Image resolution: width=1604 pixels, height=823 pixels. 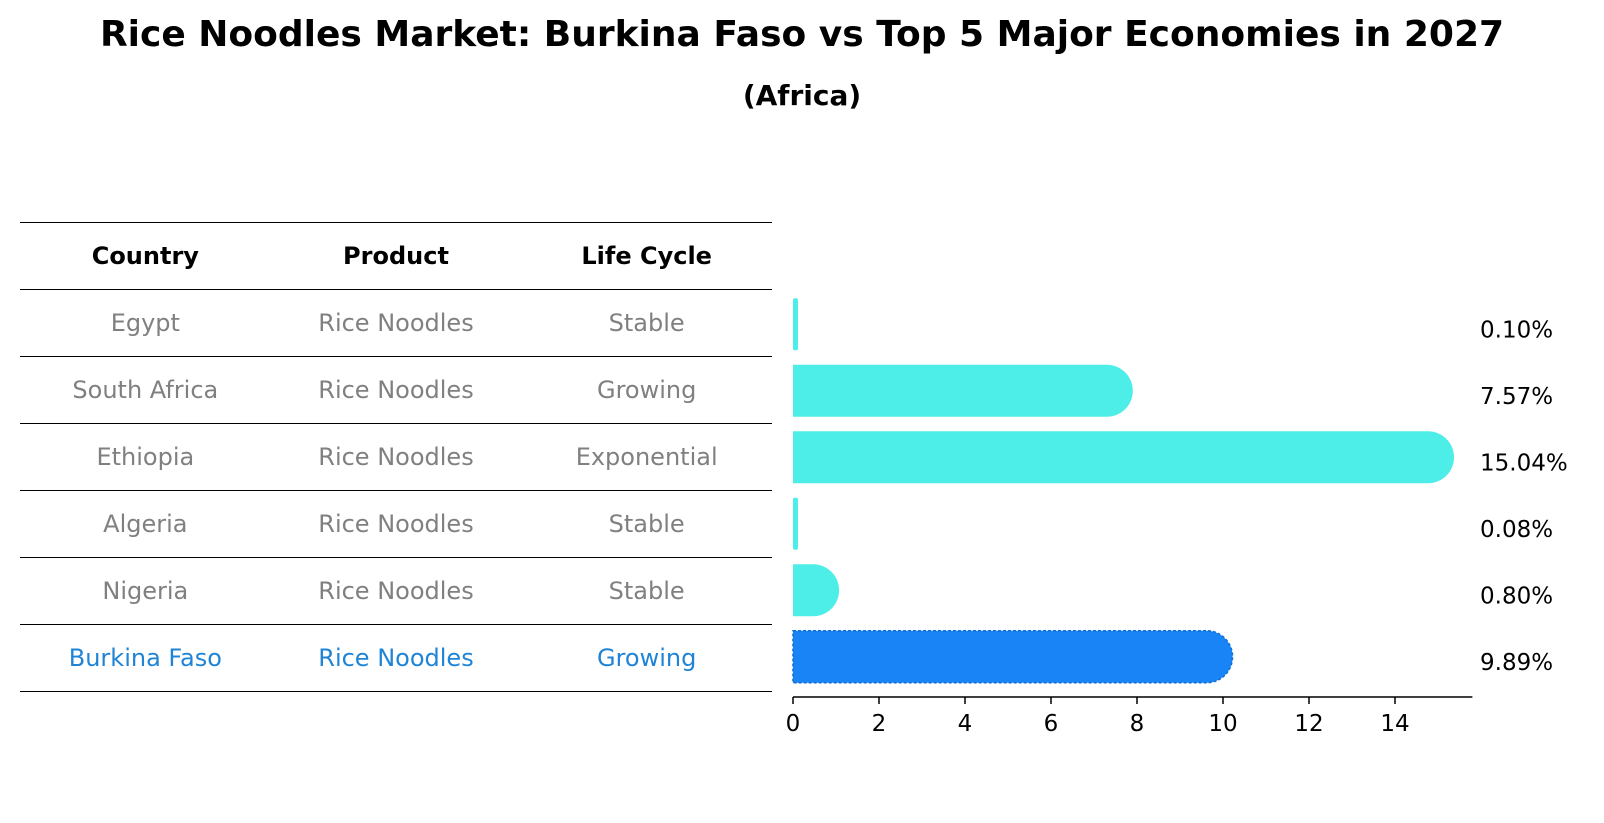 What do you see at coordinates (802, 95) in the screenshot?
I see `chart-subtitle: (Africa)` at bounding box center [802, 95].